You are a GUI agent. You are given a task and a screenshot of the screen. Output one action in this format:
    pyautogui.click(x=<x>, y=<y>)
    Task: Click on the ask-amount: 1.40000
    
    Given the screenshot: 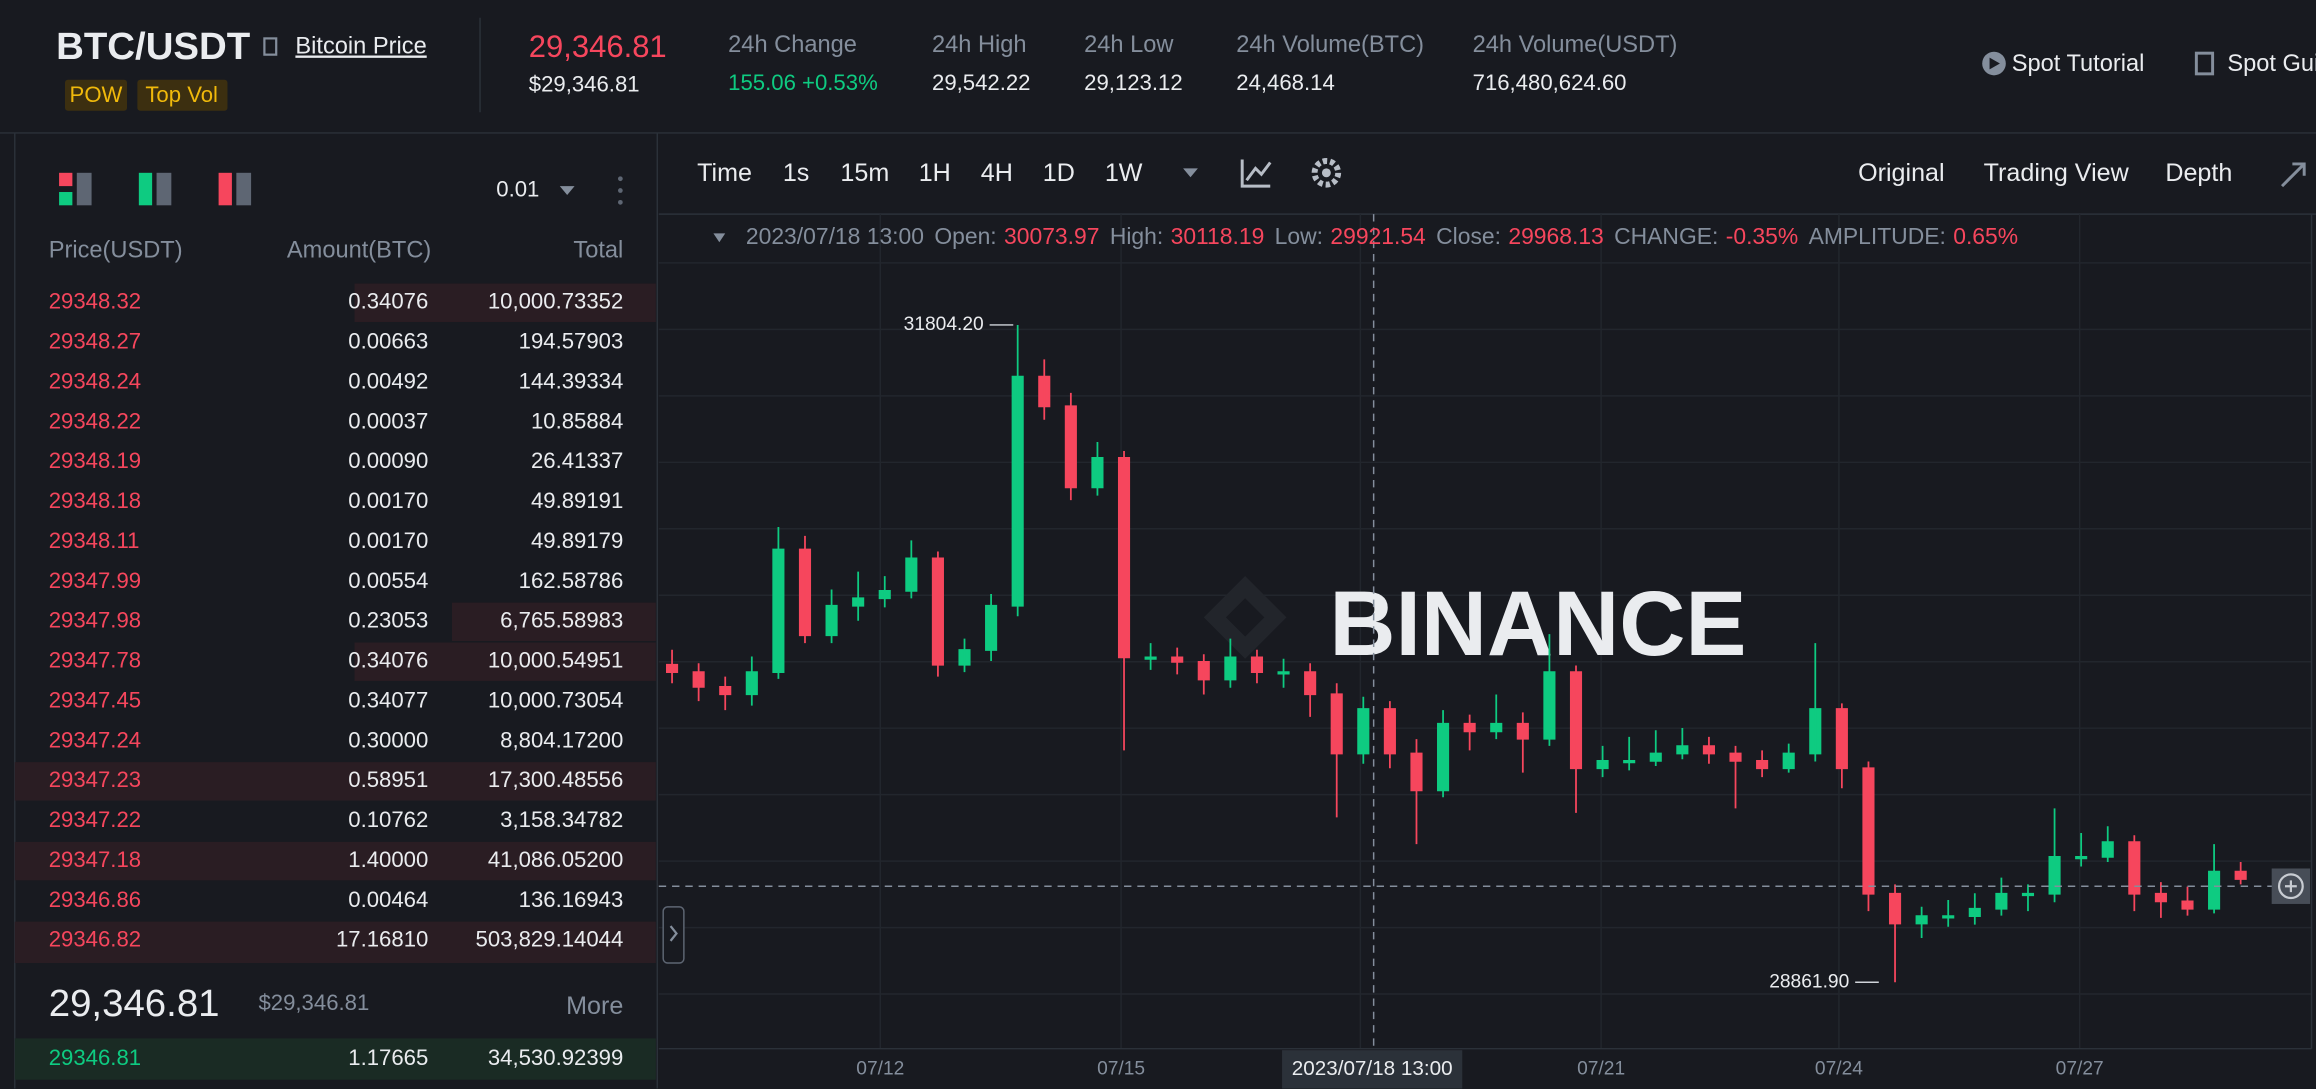 What is the action you would take?
    pyautogui.click(x=388, y=859)
    